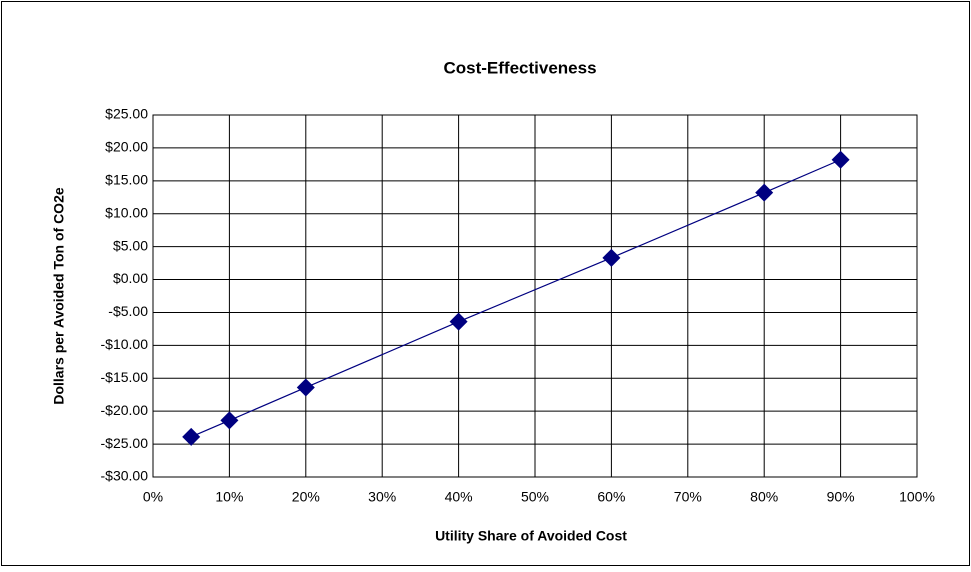 The width and height of the screenshot is (971, 572). I want to click on y-tick-label: $5.00, so click(130, 245).